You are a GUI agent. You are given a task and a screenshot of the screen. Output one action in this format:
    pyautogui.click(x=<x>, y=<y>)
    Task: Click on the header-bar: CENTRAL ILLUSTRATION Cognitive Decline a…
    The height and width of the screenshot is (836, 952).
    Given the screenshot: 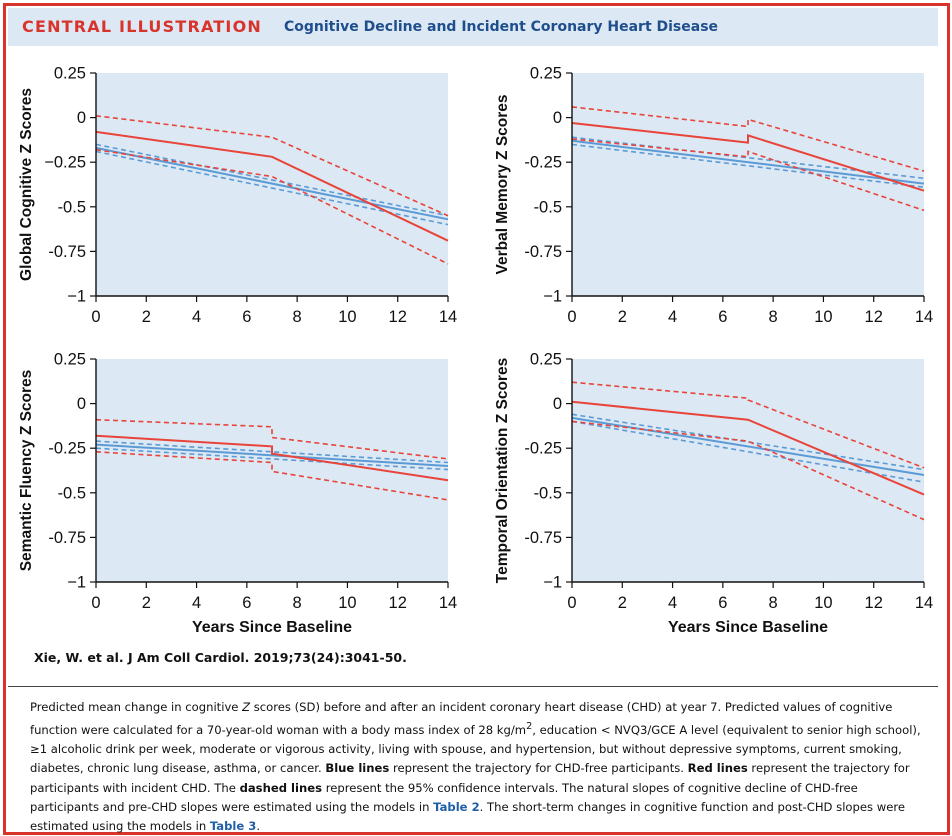 What is the action you would take?
    pyautogui.click(x=473, y=27)
    